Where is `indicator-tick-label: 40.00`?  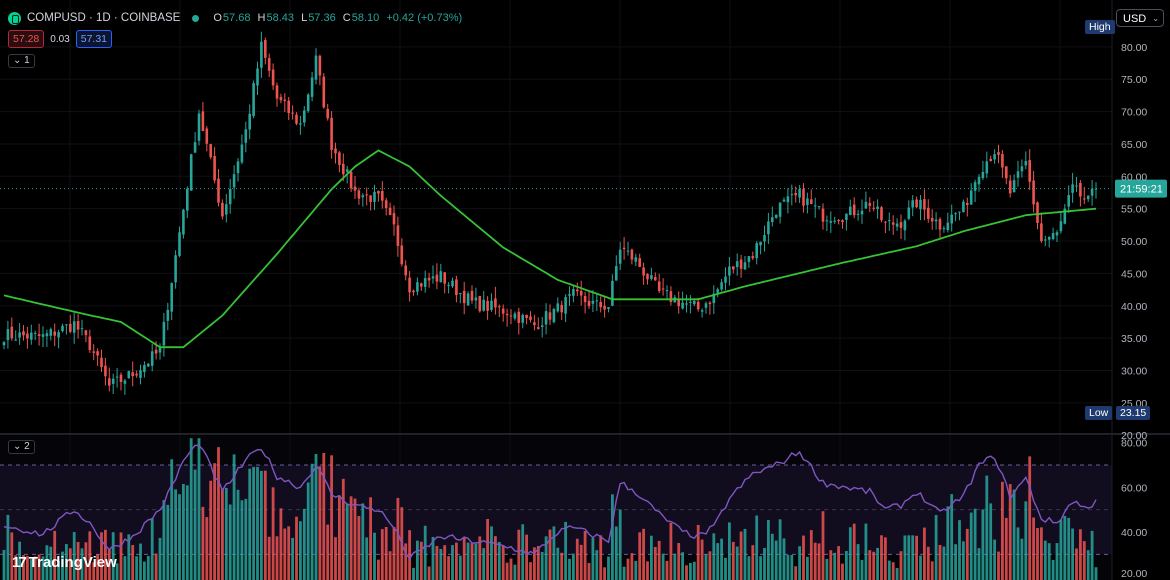
indicator-tick-label: 40.00 is located at coordinates (1134, 533).